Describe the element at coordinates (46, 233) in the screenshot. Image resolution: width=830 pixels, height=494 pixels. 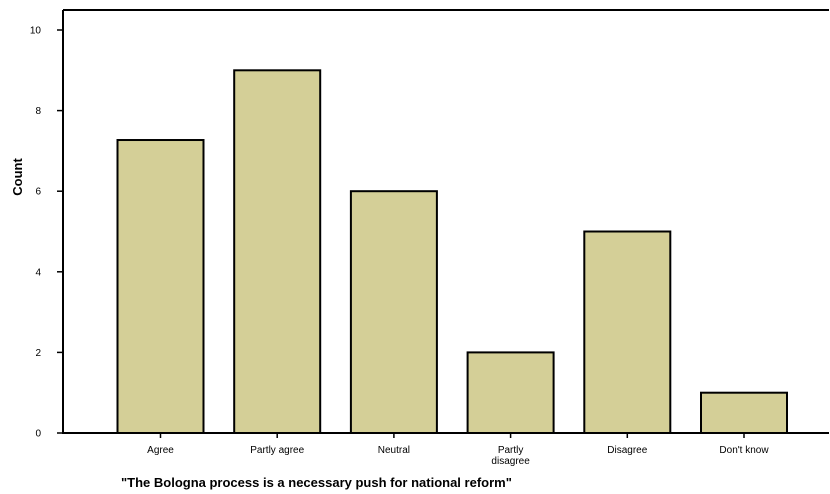
I see `y-axis-ticks: 0 2 4 6 8 10` at that location.